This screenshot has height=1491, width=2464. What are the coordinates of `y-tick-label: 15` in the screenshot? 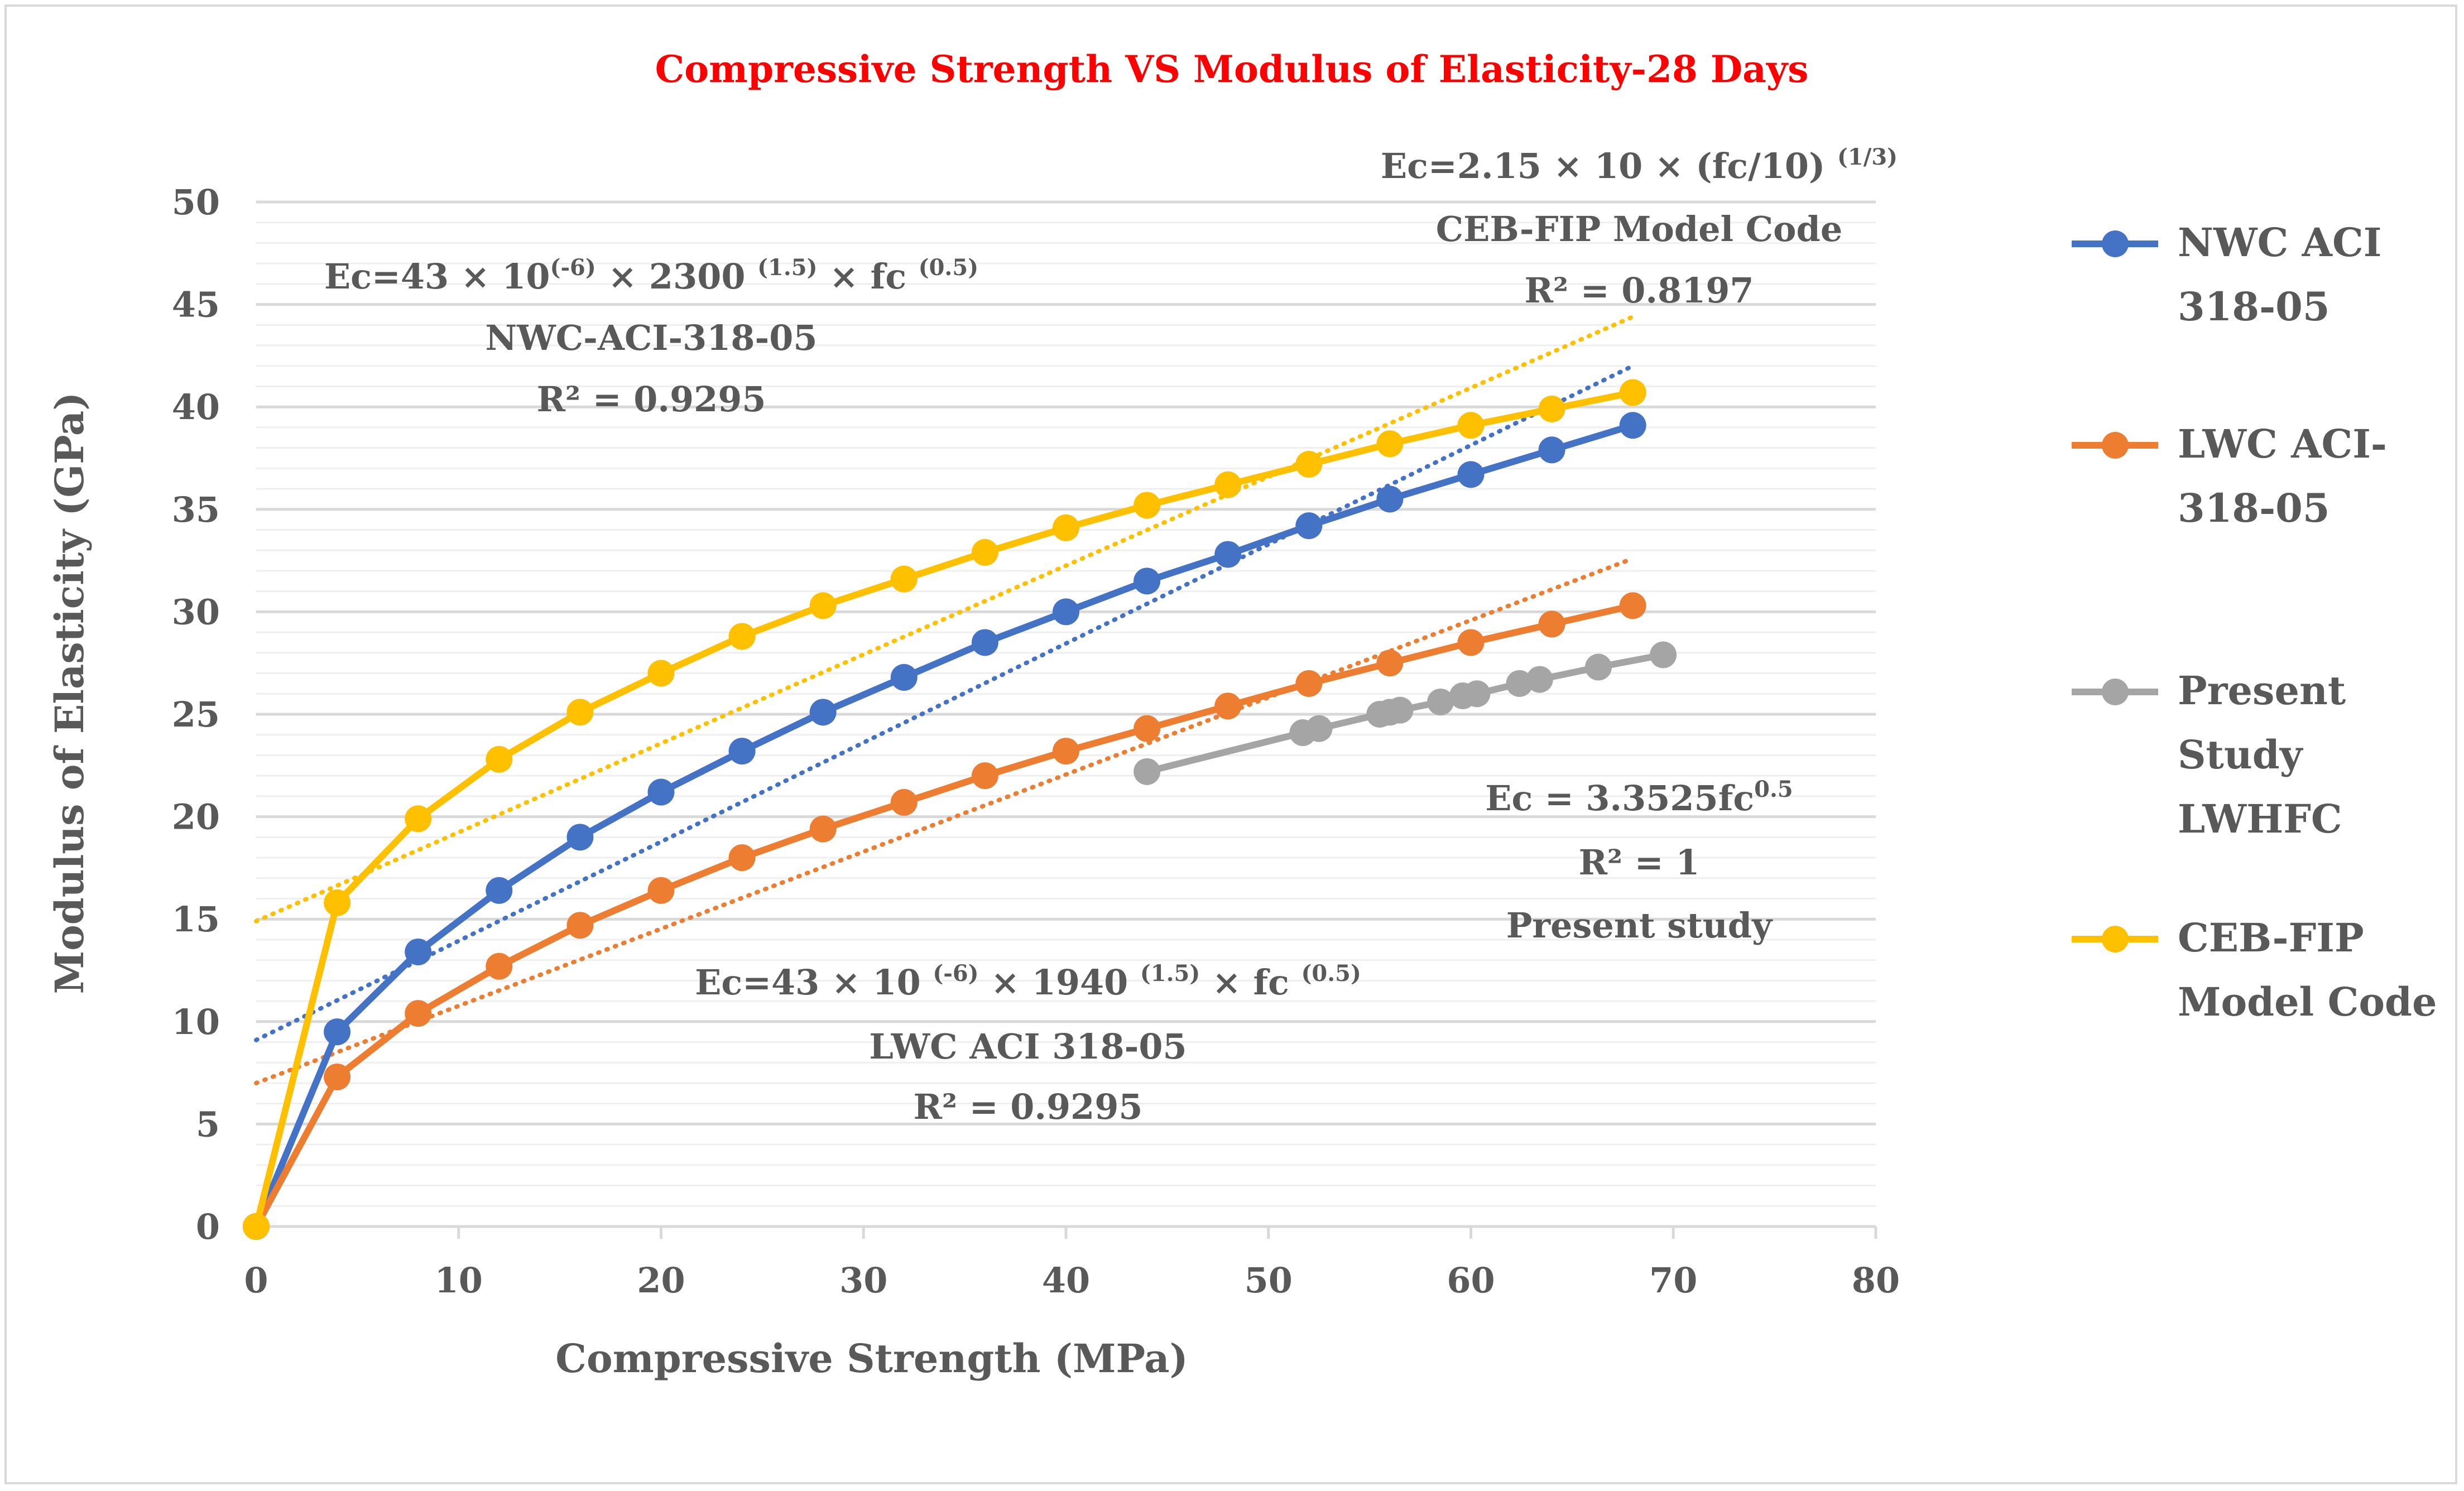 It's located at (196, 920).